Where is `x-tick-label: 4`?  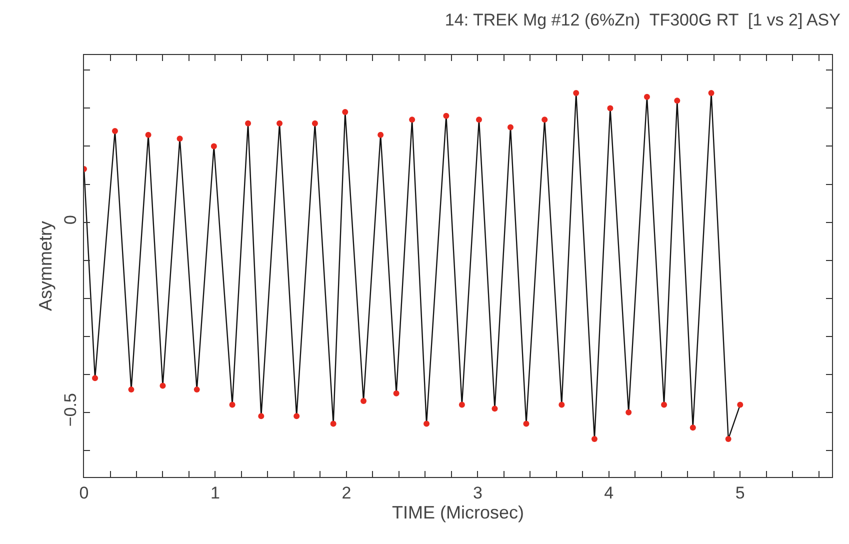 x-tick-label: 4 is located at coordinates (609, 492).